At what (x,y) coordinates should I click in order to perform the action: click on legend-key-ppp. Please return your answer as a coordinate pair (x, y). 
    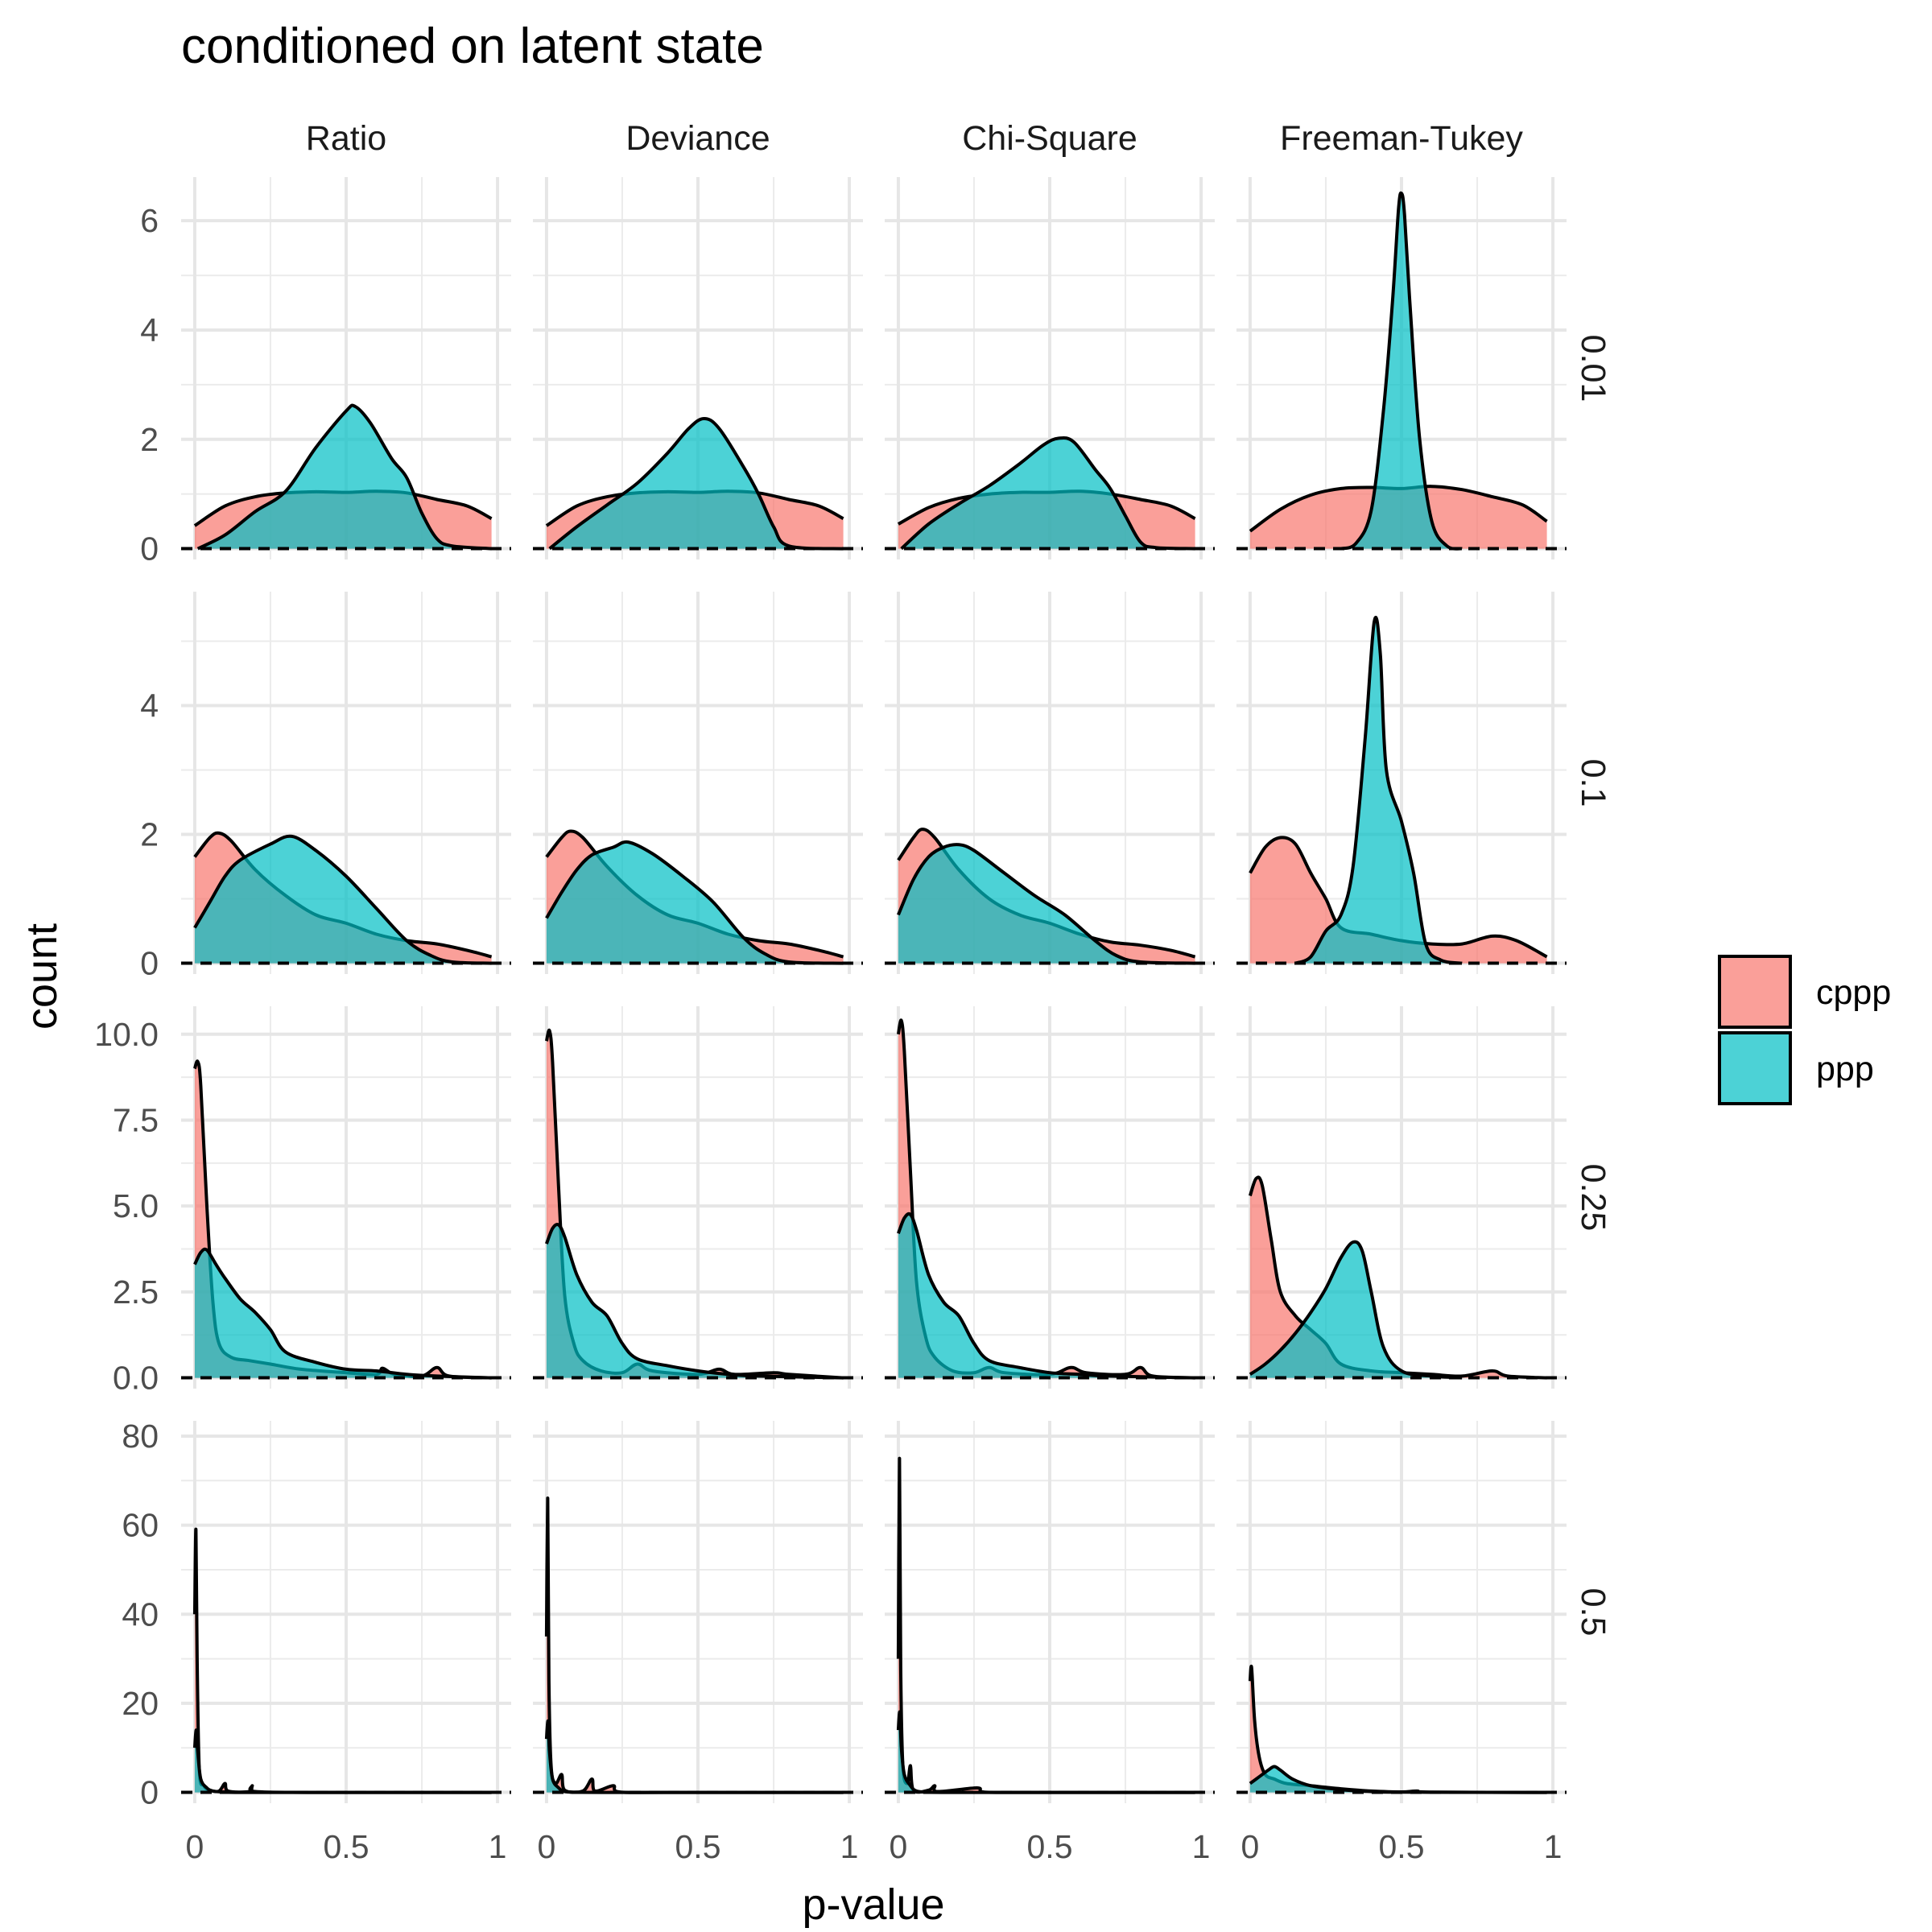
    Looking at the image, I should click on (1755, 1068).